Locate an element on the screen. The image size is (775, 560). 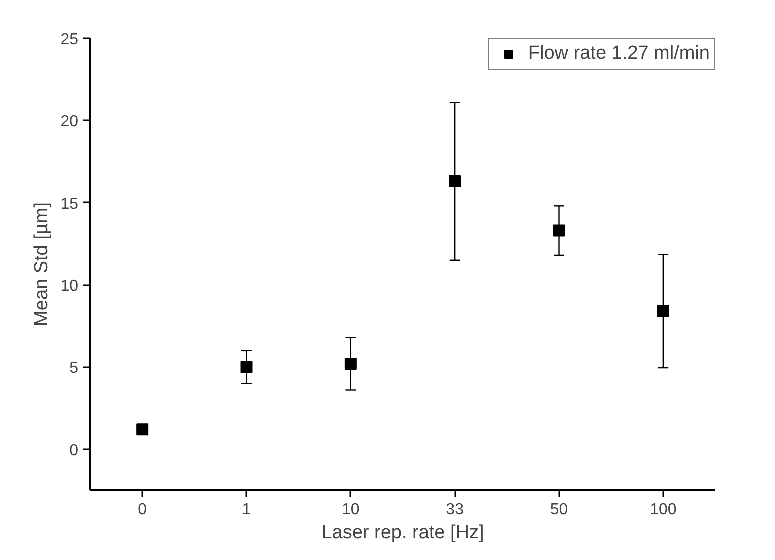
x-tick-label: 100 is located at coordinates (663, 510).